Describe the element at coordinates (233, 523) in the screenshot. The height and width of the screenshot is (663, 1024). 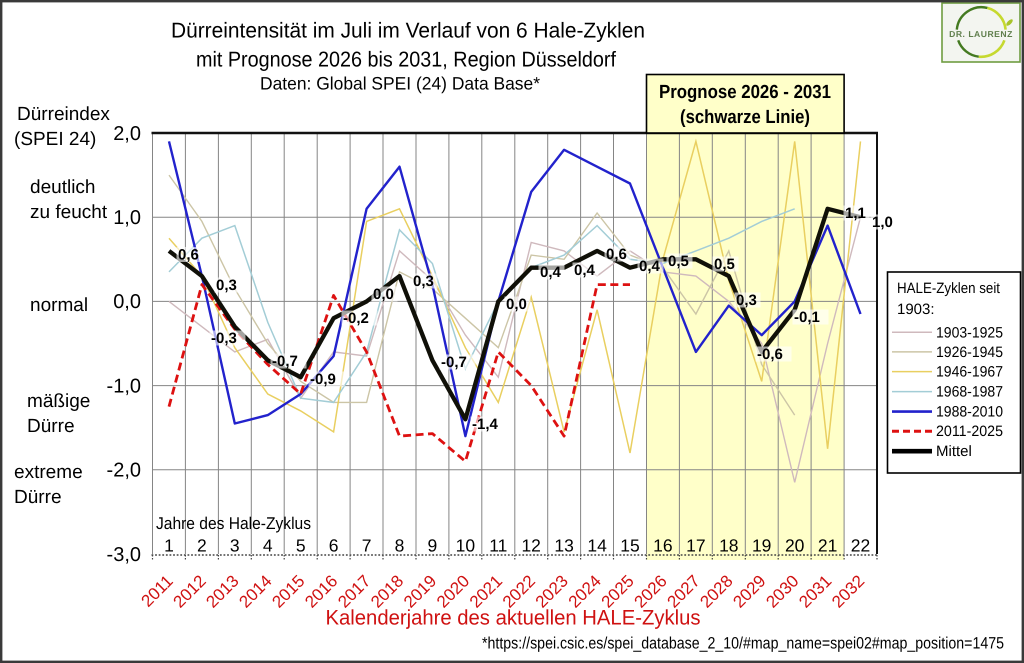
I see `svg-text: Jahre des Hale-Zyklus` at that location.